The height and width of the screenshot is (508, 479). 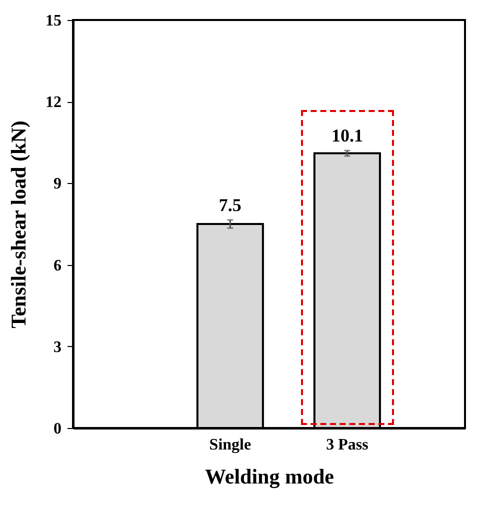 What do you see at coordinates (230, 445) in the screenshot?
I see `x-tick-label: Single` at bounding box center [230, 445].